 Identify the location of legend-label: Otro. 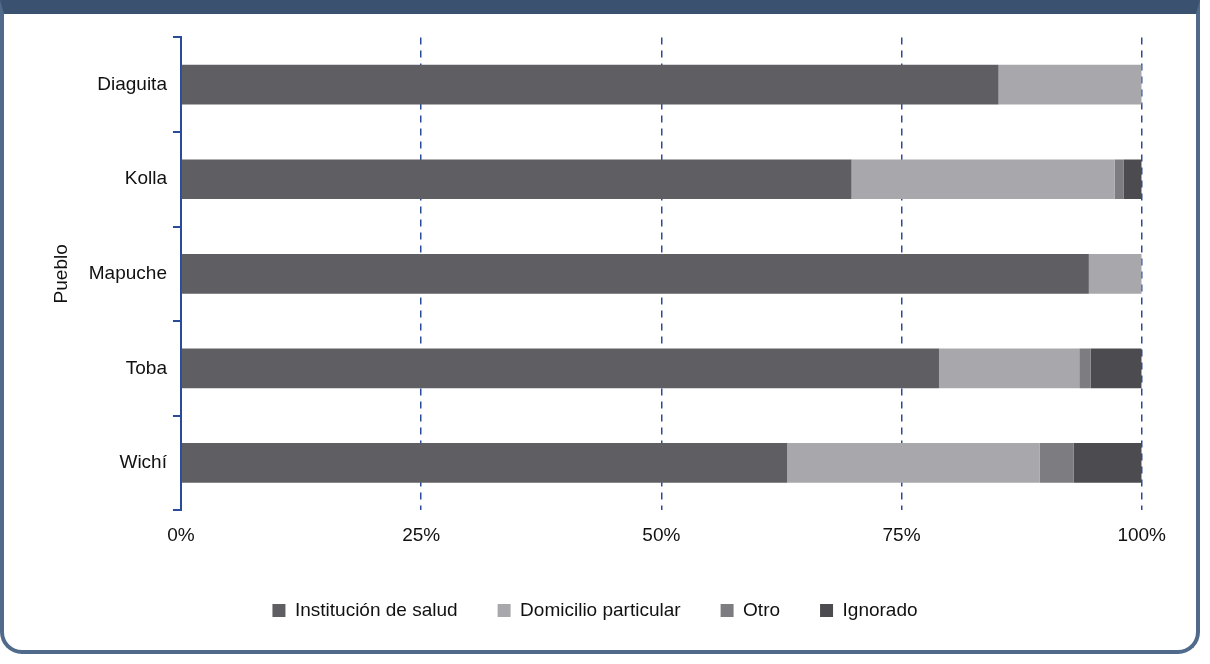
(762, 609).